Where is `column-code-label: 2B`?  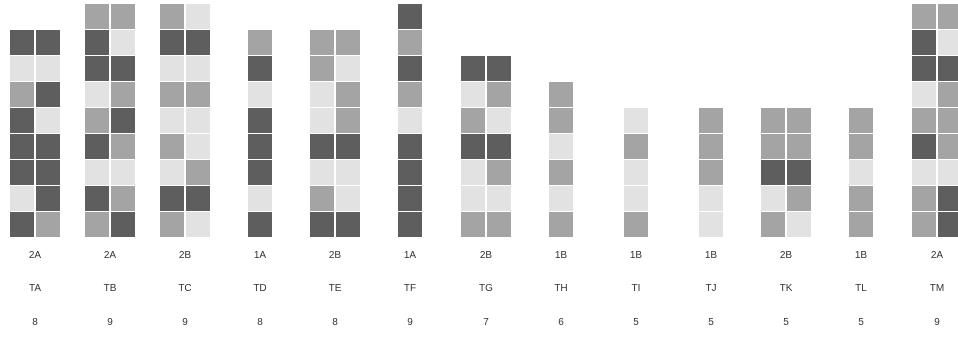 column-code-label: 2B is located at coordinates (335, 255).